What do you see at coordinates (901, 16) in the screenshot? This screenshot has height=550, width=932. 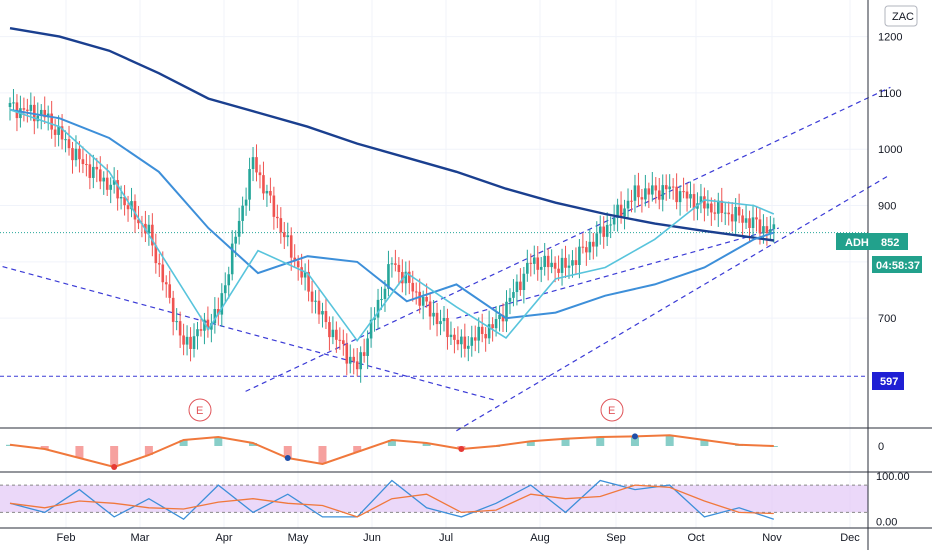 I see `symbol-badge: ZAC` at bounding box center [901, 16].